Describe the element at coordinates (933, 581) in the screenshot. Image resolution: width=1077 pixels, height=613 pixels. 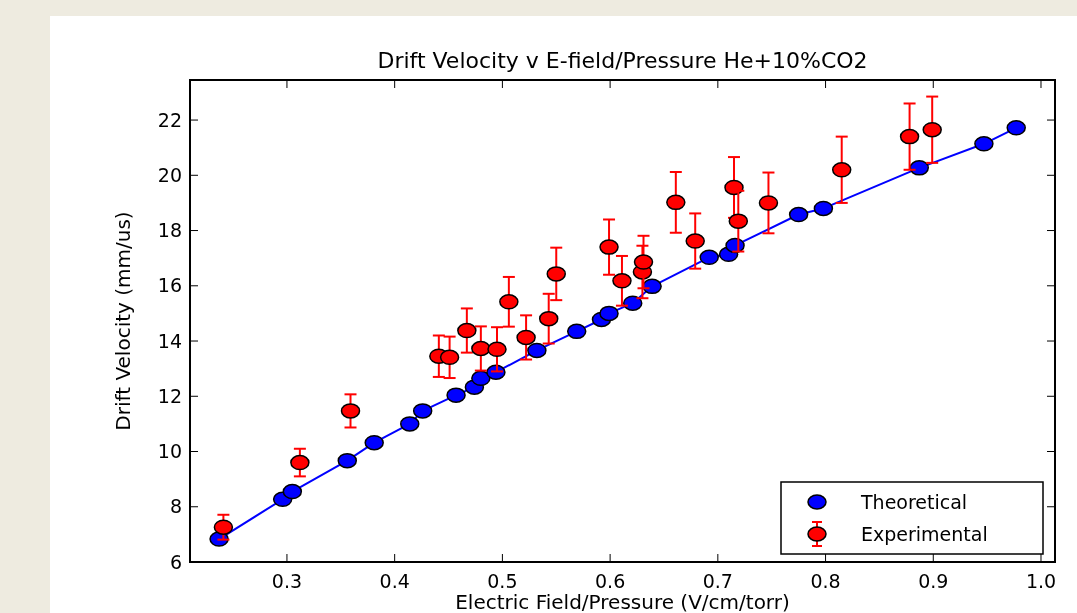
I see `x-tick-label: 0.9` at that location.